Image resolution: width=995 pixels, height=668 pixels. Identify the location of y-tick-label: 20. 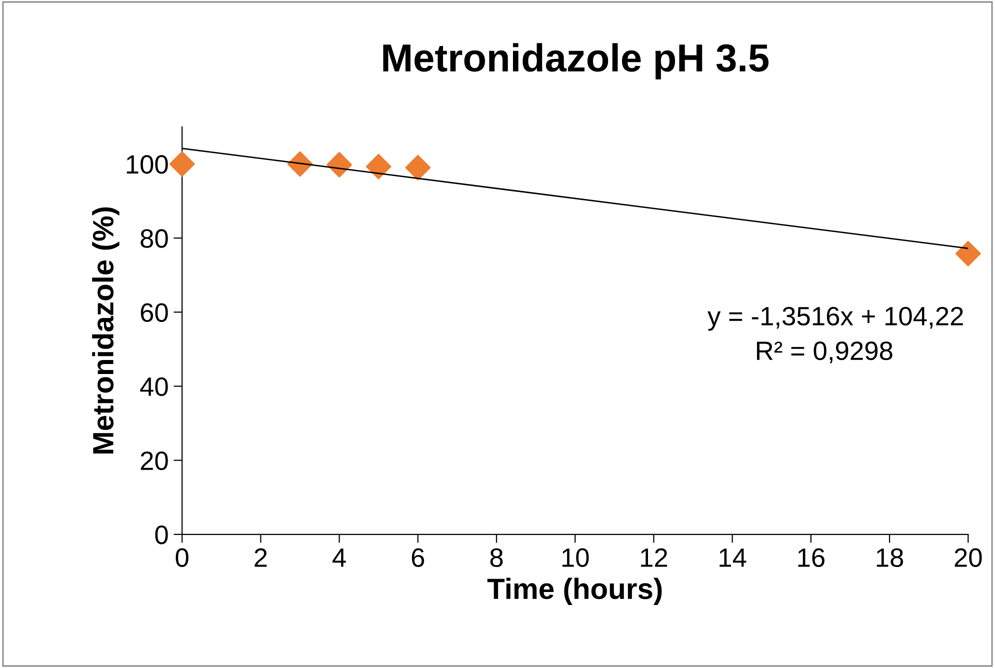
(154, 460).